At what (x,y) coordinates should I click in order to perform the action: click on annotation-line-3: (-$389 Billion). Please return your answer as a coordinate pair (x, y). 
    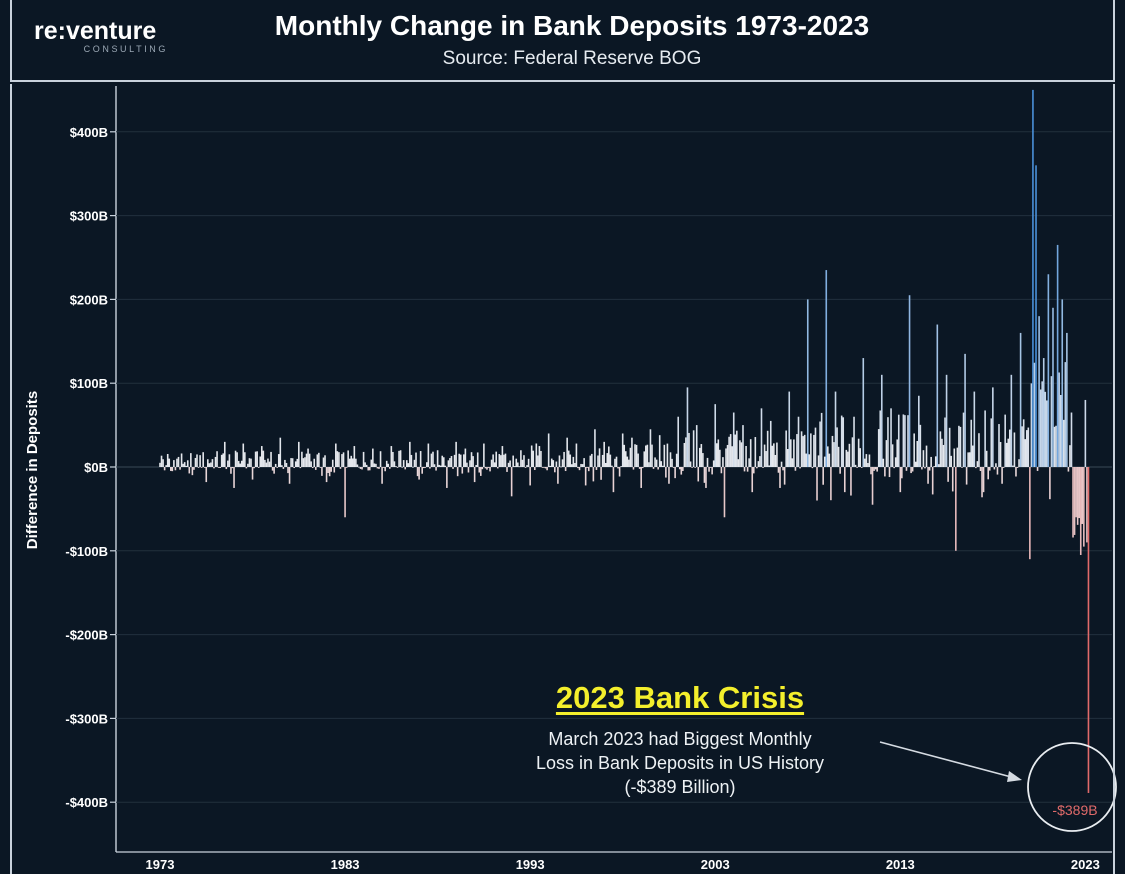
    Looking at the image, I should click on (680, 787).